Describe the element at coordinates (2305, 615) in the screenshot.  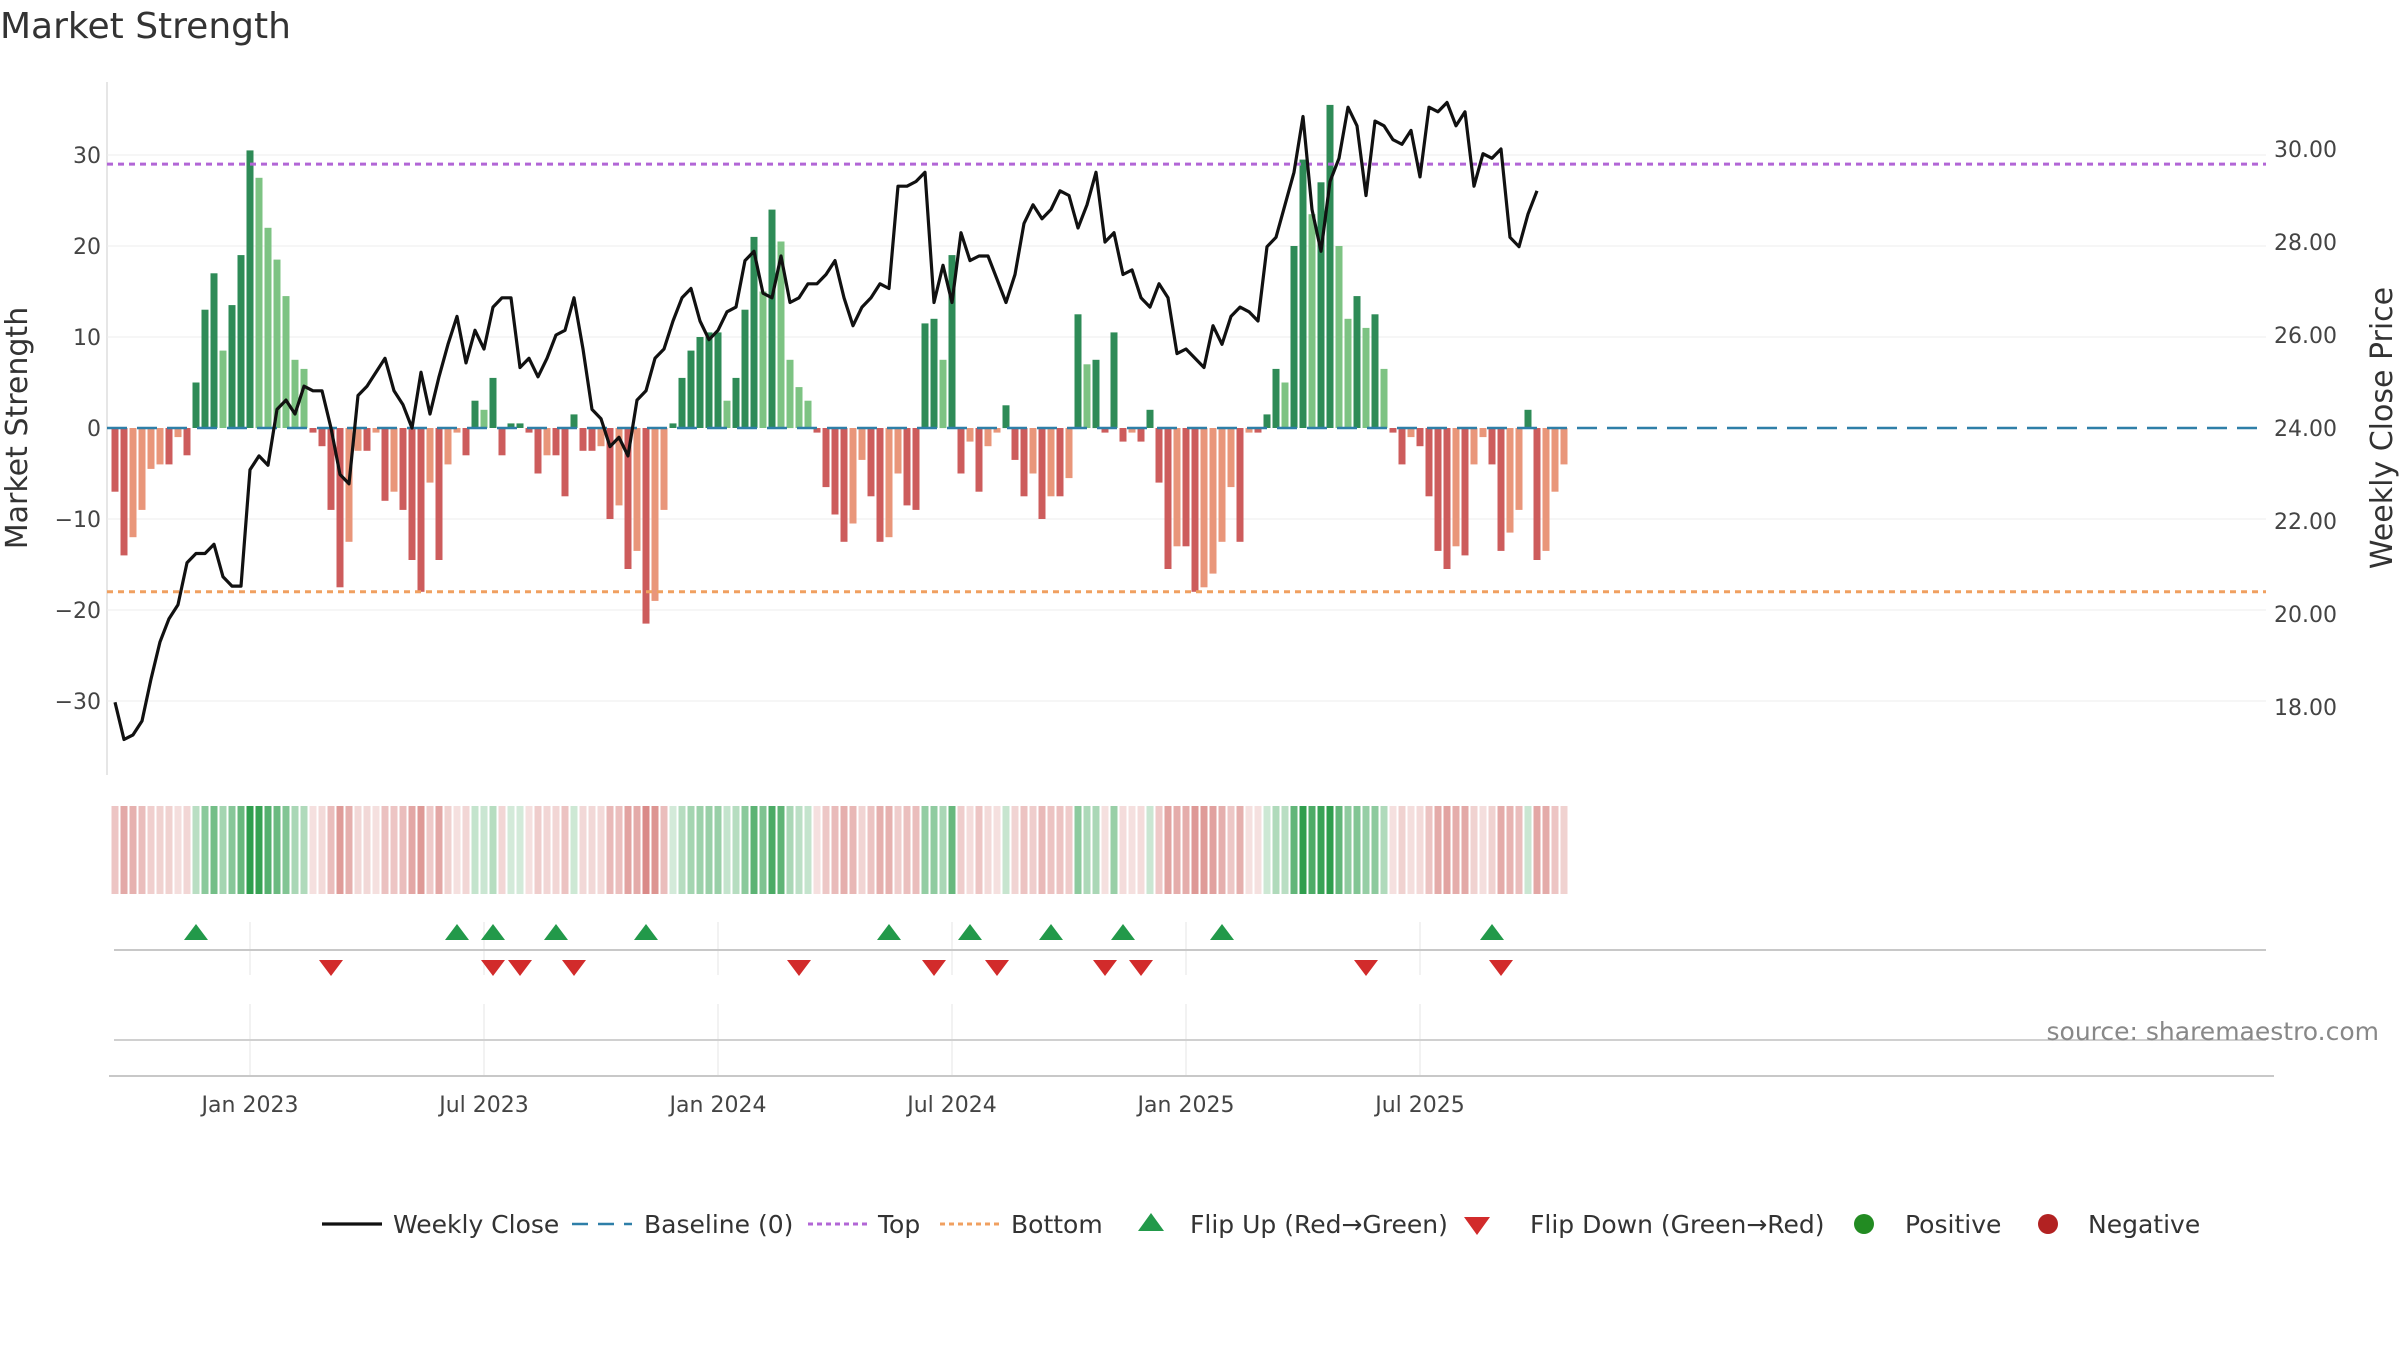
I see `right-tick-5: 20.00` at that location.